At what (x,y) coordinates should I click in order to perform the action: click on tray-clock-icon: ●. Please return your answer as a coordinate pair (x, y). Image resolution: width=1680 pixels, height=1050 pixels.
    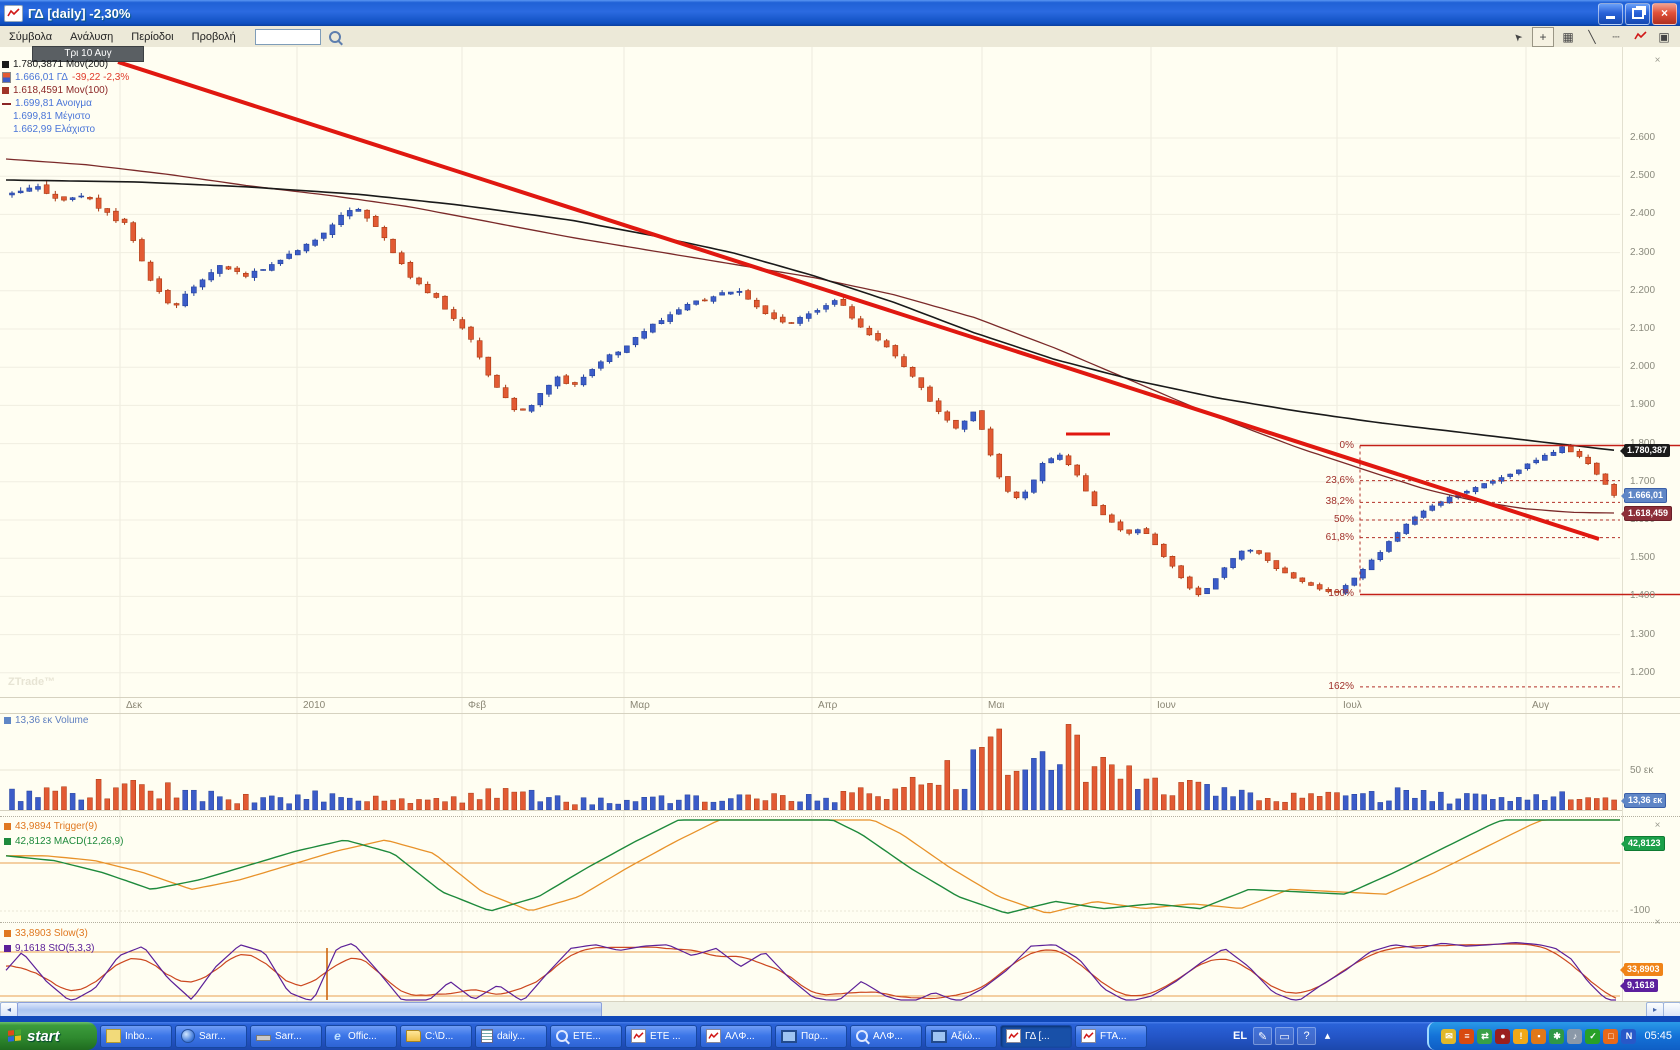
    Looking at the image, I should click on (1503, 1036).